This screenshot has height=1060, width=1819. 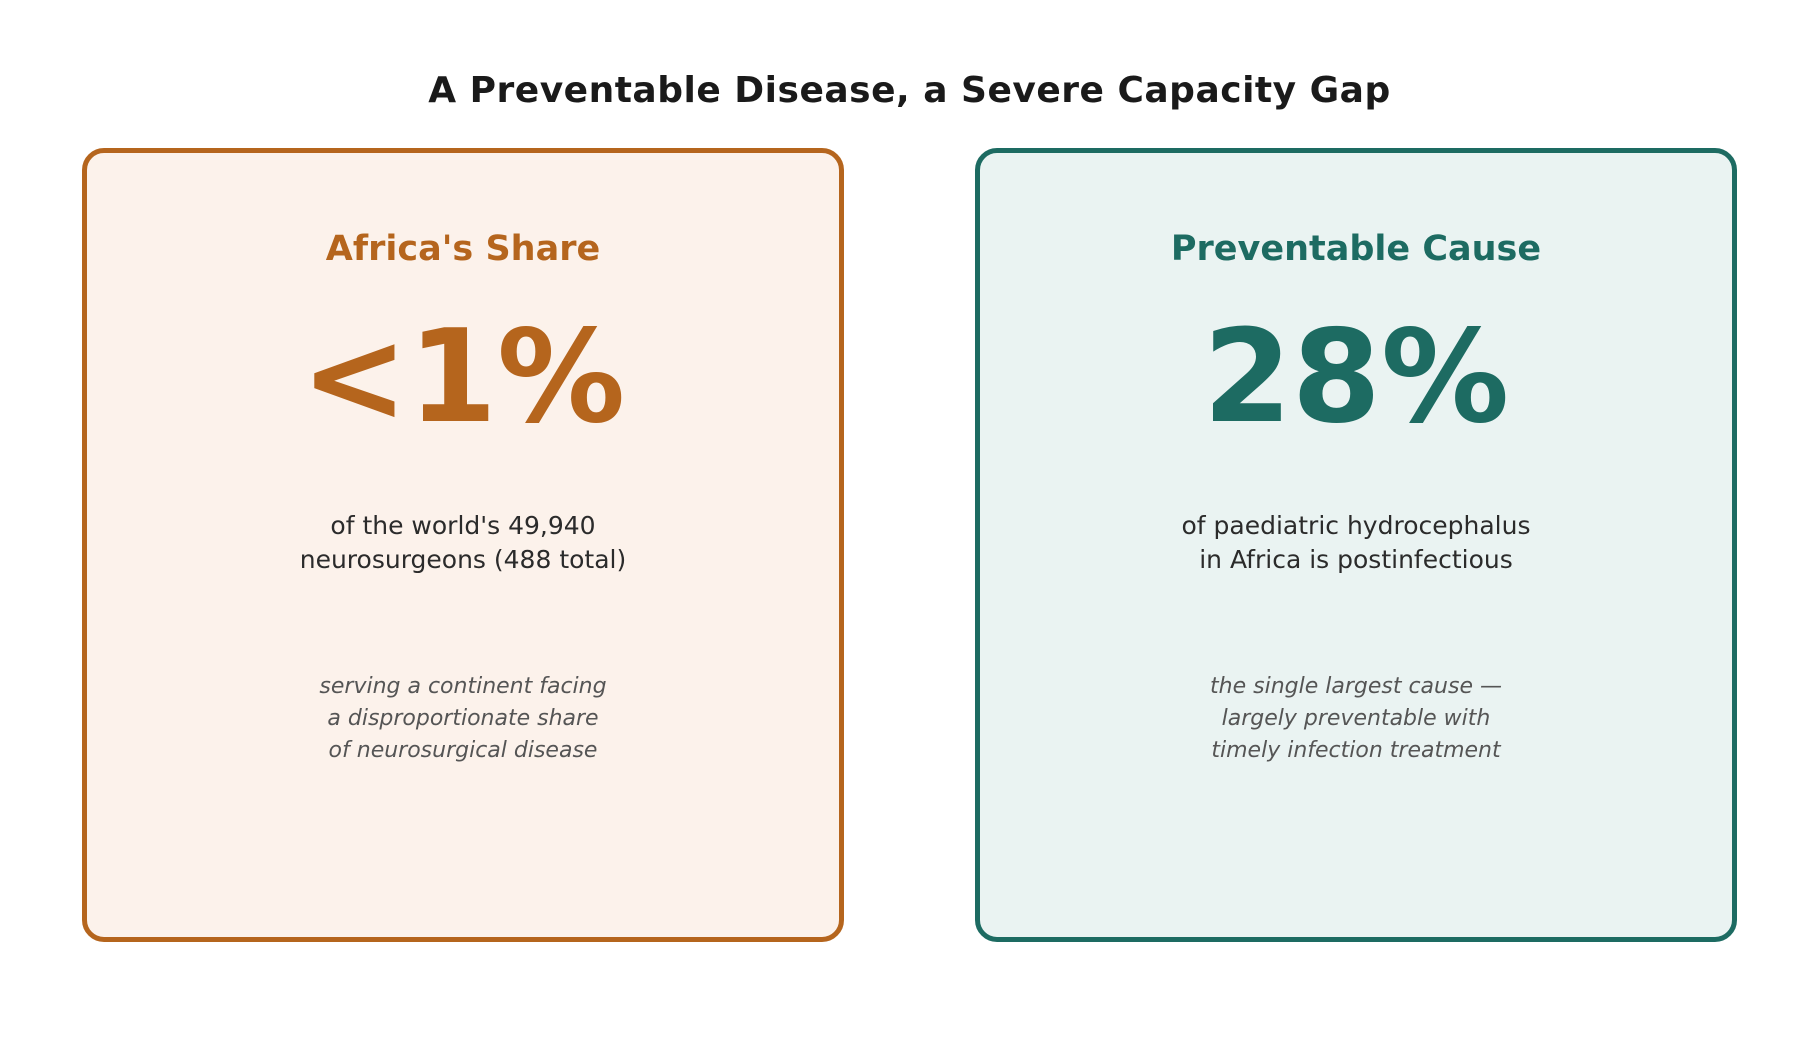 I want to click on card-description-line: neurosurgeons (488 total), so click(x=463, y=559).